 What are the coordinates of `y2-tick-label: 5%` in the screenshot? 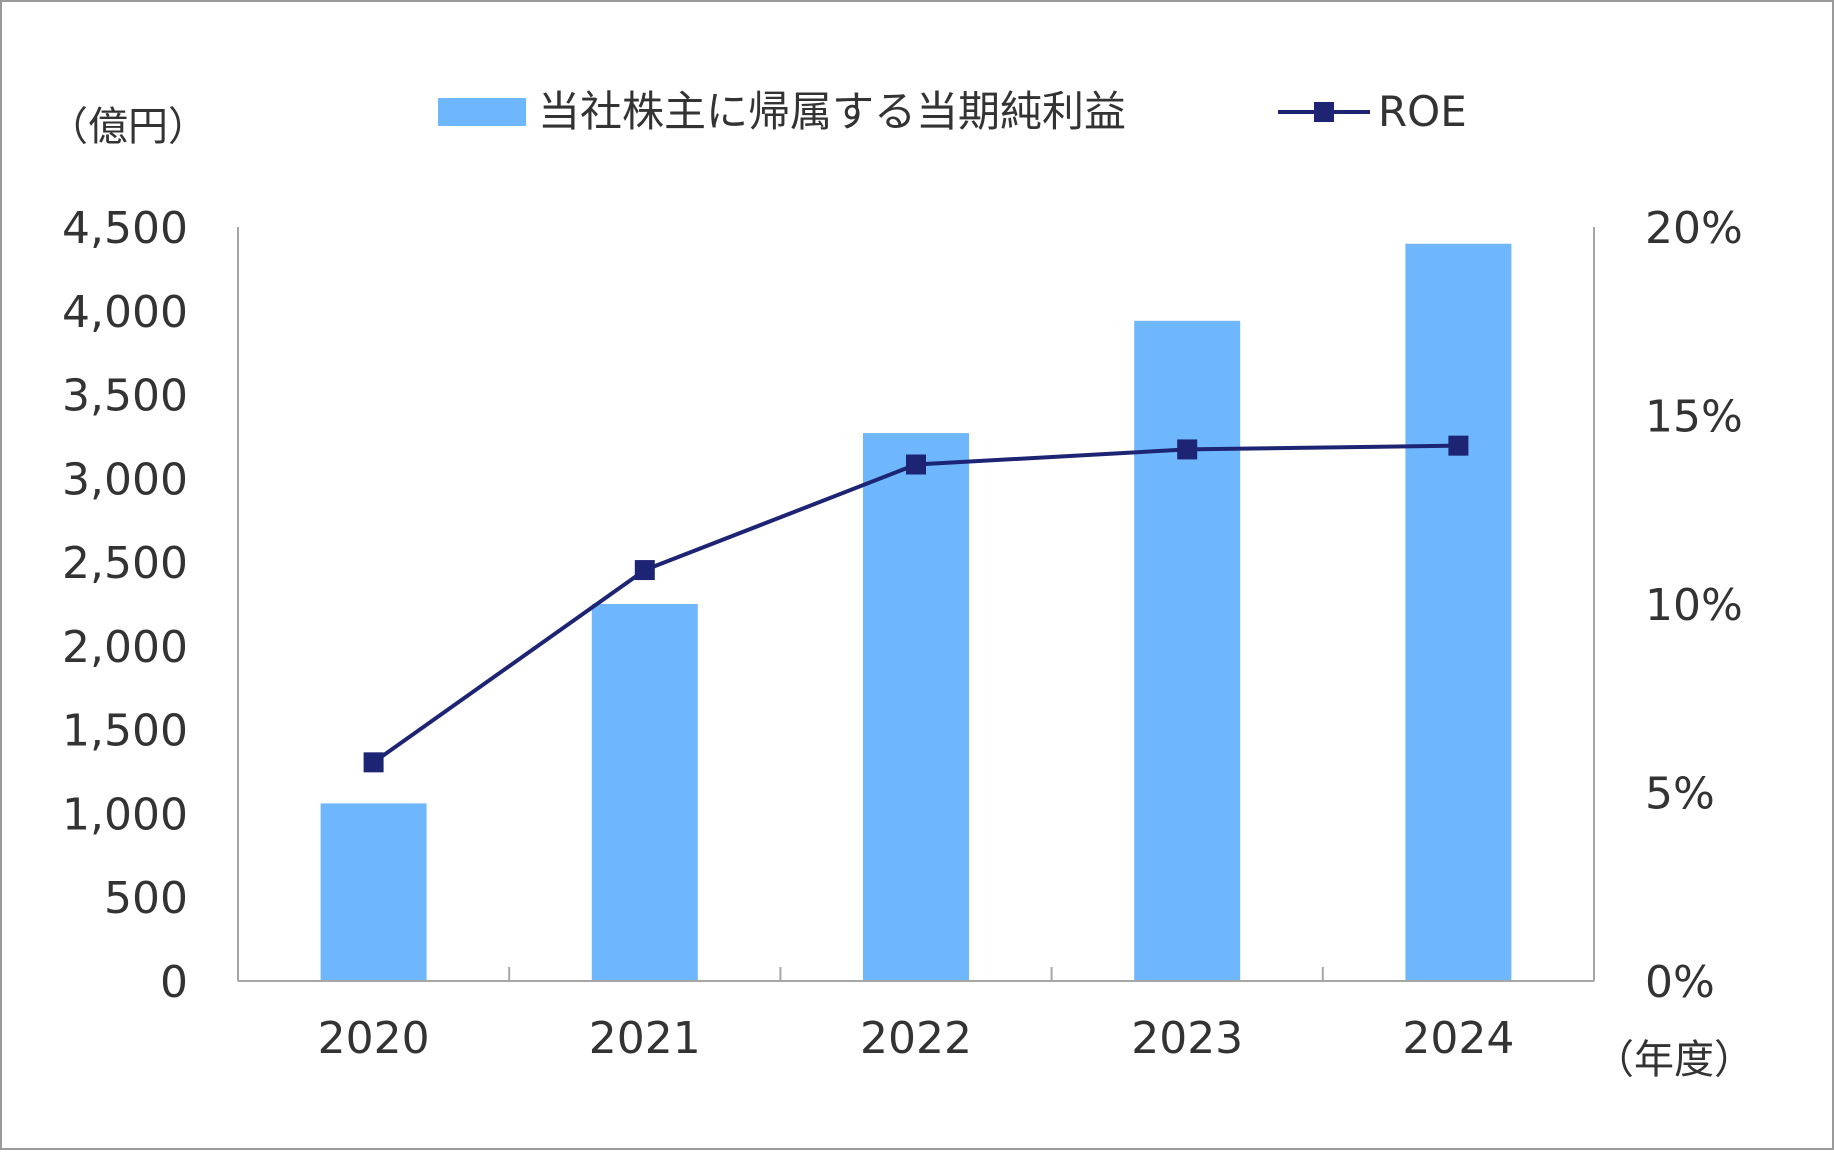 It's located at (1680, 794).